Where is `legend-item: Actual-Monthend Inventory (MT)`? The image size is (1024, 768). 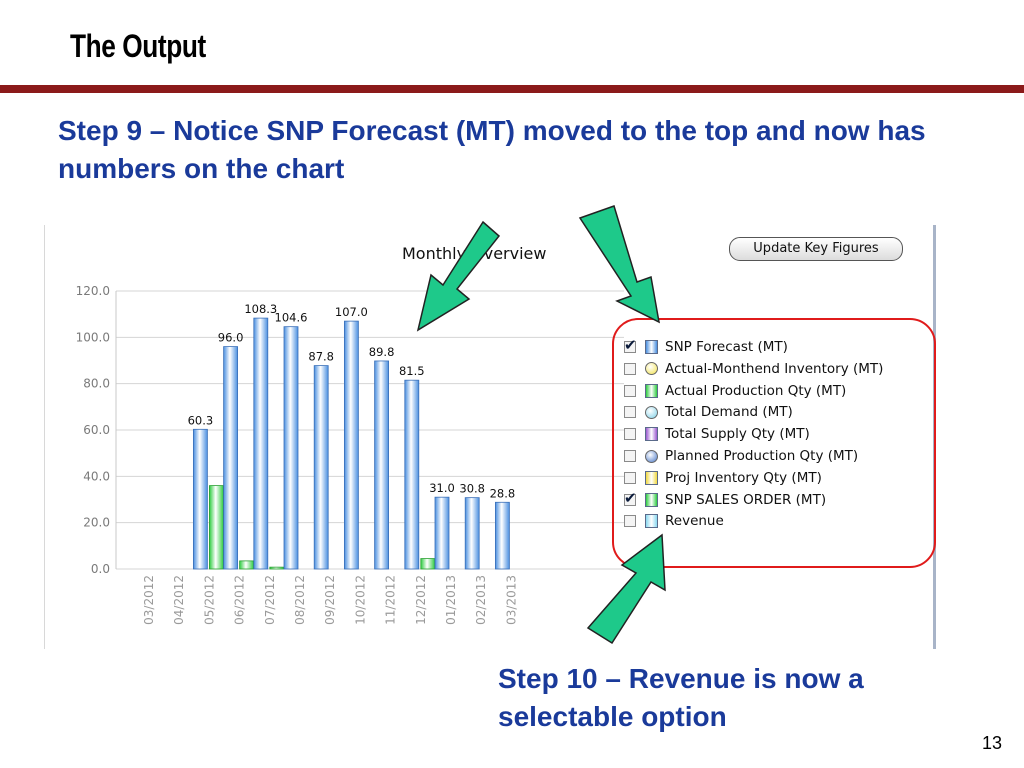
legend-item: Actual-Monthend Inventory (MT) is located at coordinates (753, 369).